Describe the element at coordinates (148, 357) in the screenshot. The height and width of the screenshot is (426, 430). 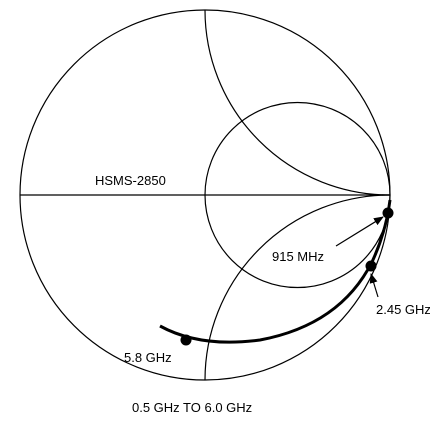
I see `marker-label: 5.8 GHz` at that location.